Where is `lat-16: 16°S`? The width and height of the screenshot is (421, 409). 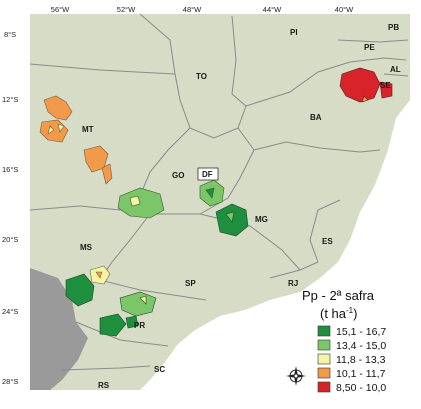 lat-16: 16°S is located at coordinates (10, 169).